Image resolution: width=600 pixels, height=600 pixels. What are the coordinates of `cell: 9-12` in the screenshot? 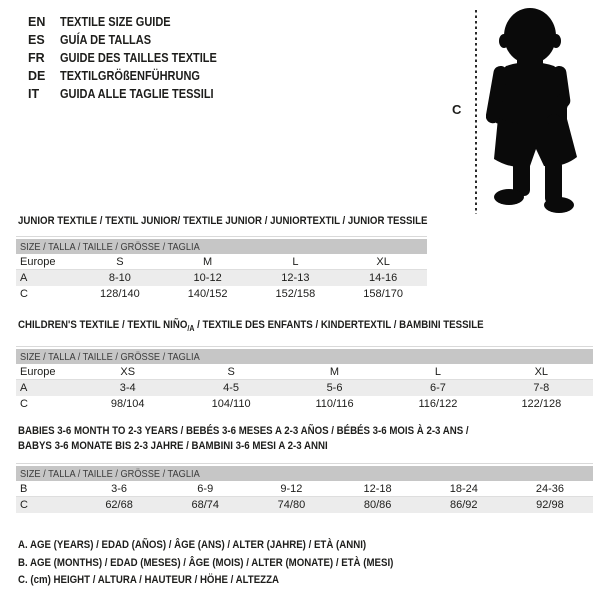 It's located at (291, 488).